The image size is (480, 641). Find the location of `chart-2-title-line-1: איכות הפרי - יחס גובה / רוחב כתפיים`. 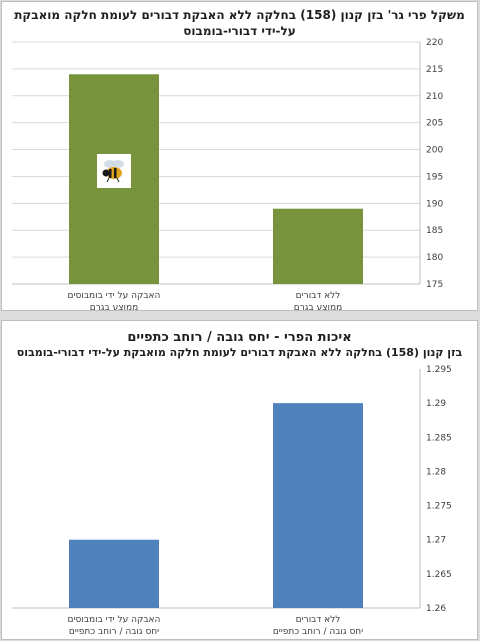

chart-2-title-line-1: איכות הפרי - יחס גובה / רוחב כתפיים is located at coordinates (239, 337).